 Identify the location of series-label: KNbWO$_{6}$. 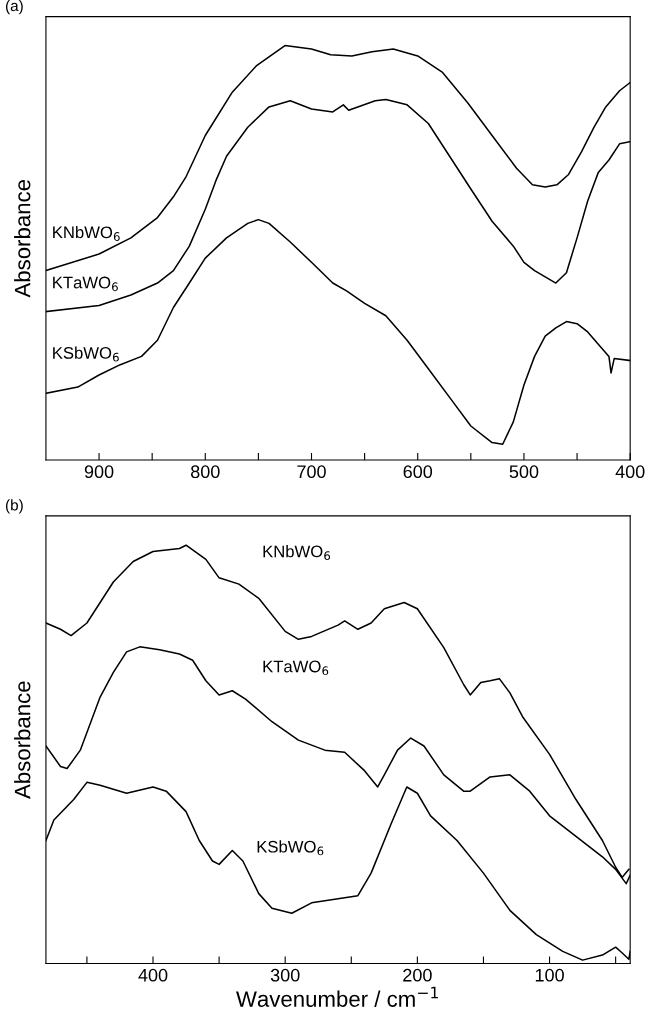
(86, 233).